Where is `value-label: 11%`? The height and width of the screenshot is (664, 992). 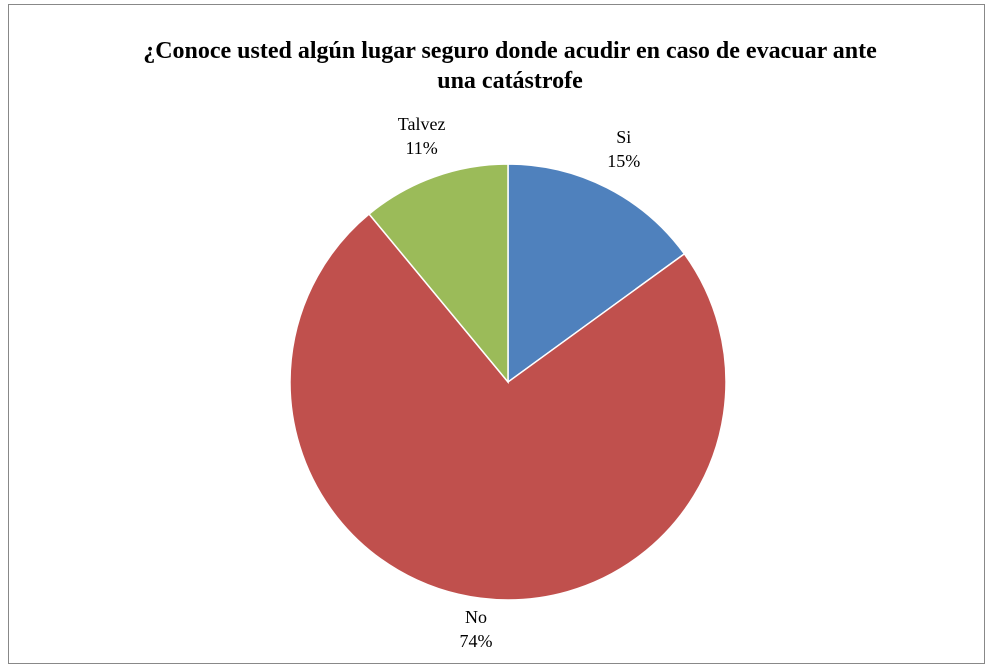 value-label: 11% is located at coordinates (421, 148).